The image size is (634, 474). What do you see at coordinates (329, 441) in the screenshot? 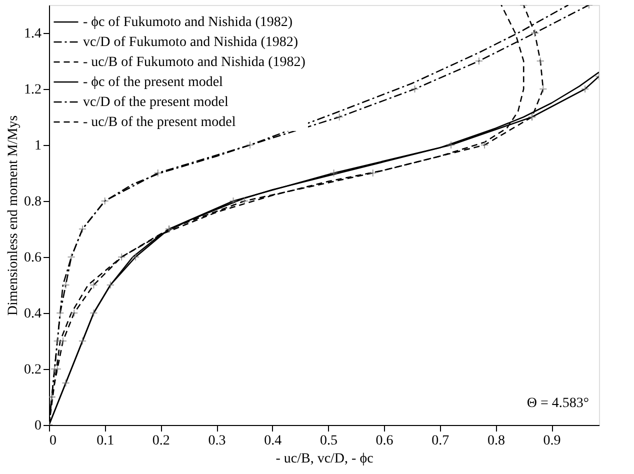
I see `x-tick-label: 0.5` at bounding box center [329, 441].